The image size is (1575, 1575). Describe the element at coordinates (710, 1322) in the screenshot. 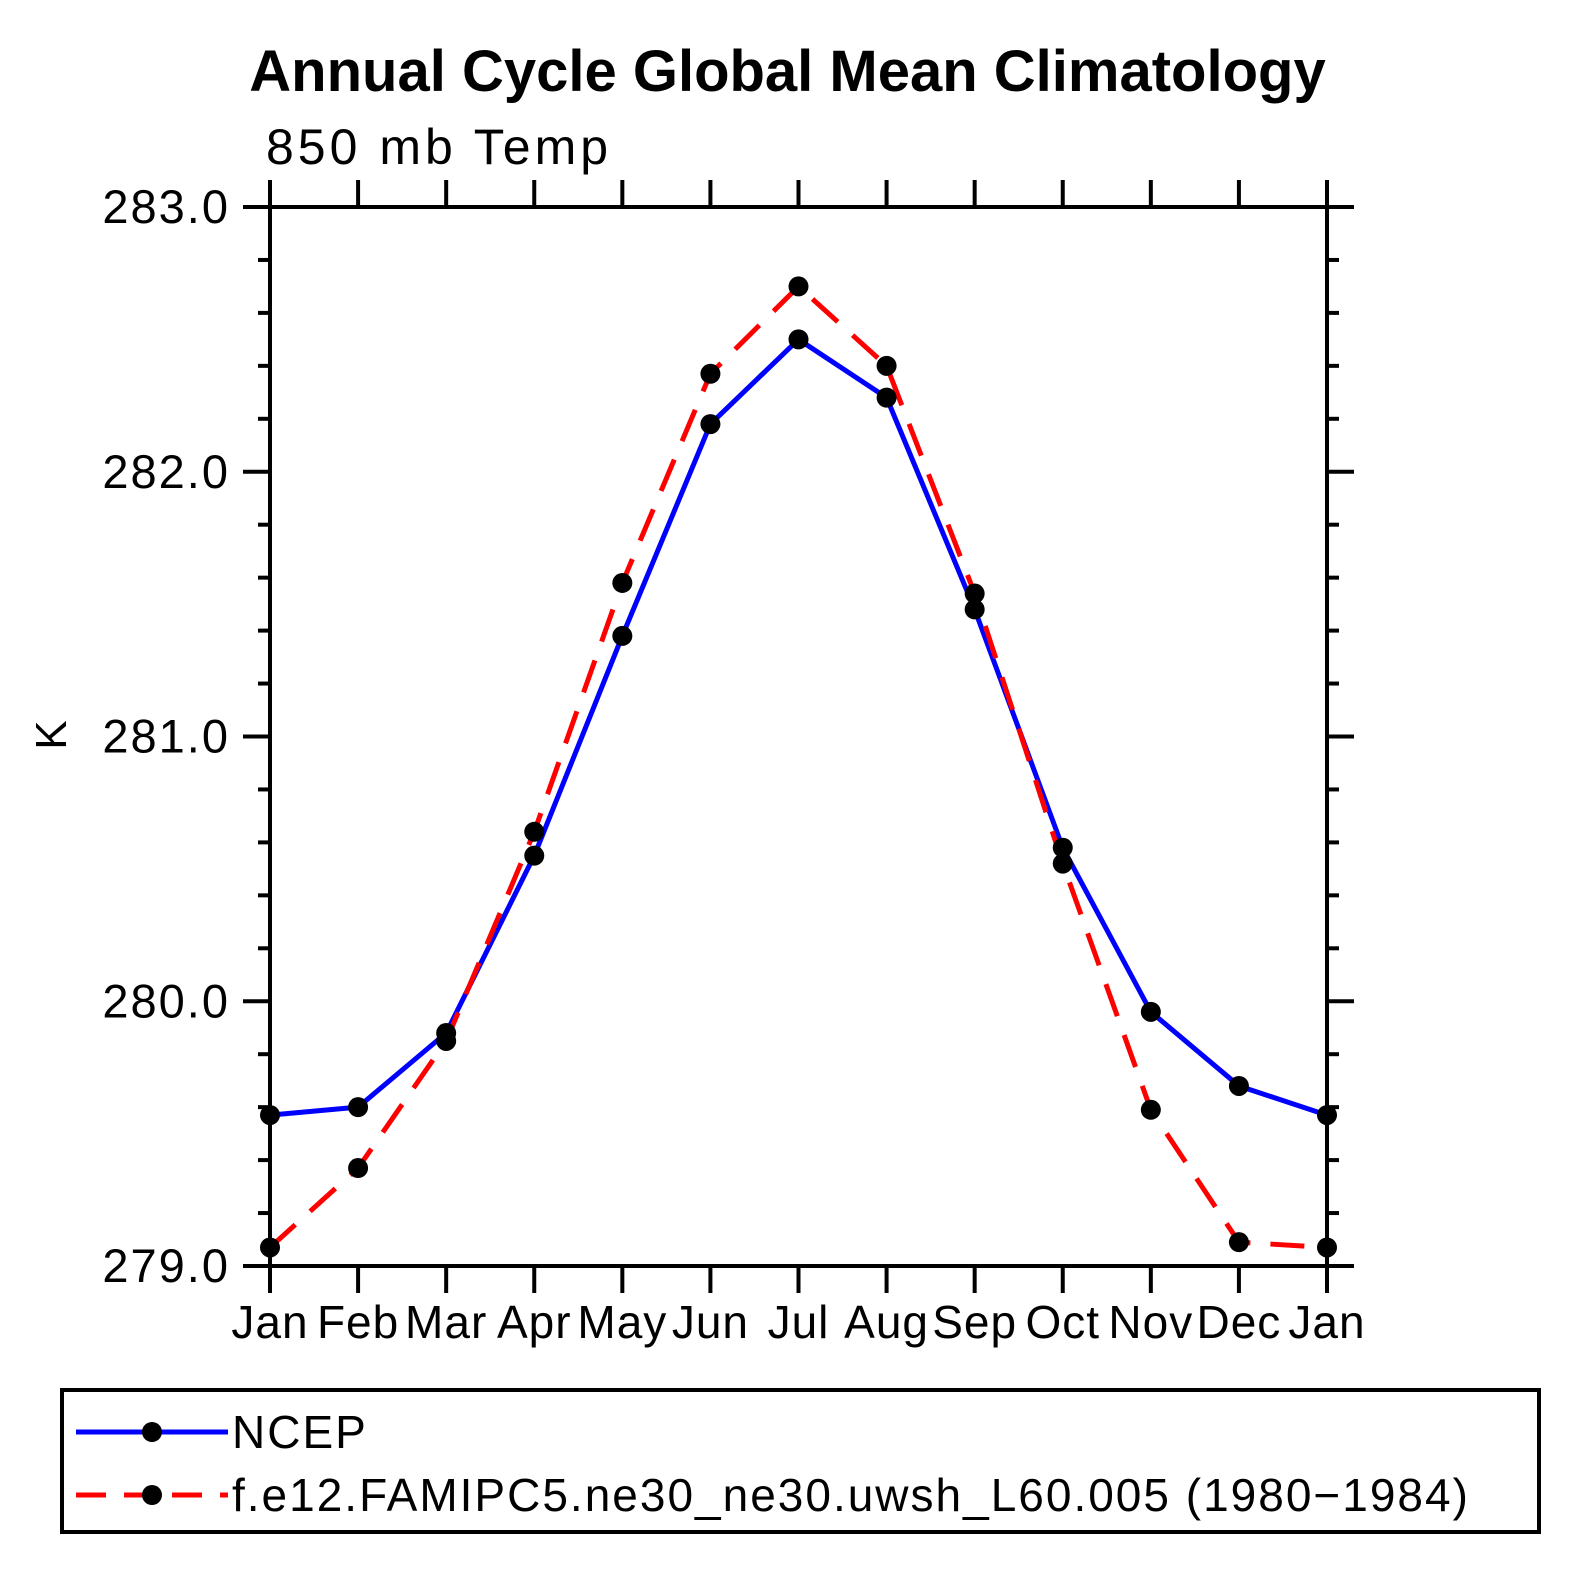

I see `x-tick-label: Jun` at that location.